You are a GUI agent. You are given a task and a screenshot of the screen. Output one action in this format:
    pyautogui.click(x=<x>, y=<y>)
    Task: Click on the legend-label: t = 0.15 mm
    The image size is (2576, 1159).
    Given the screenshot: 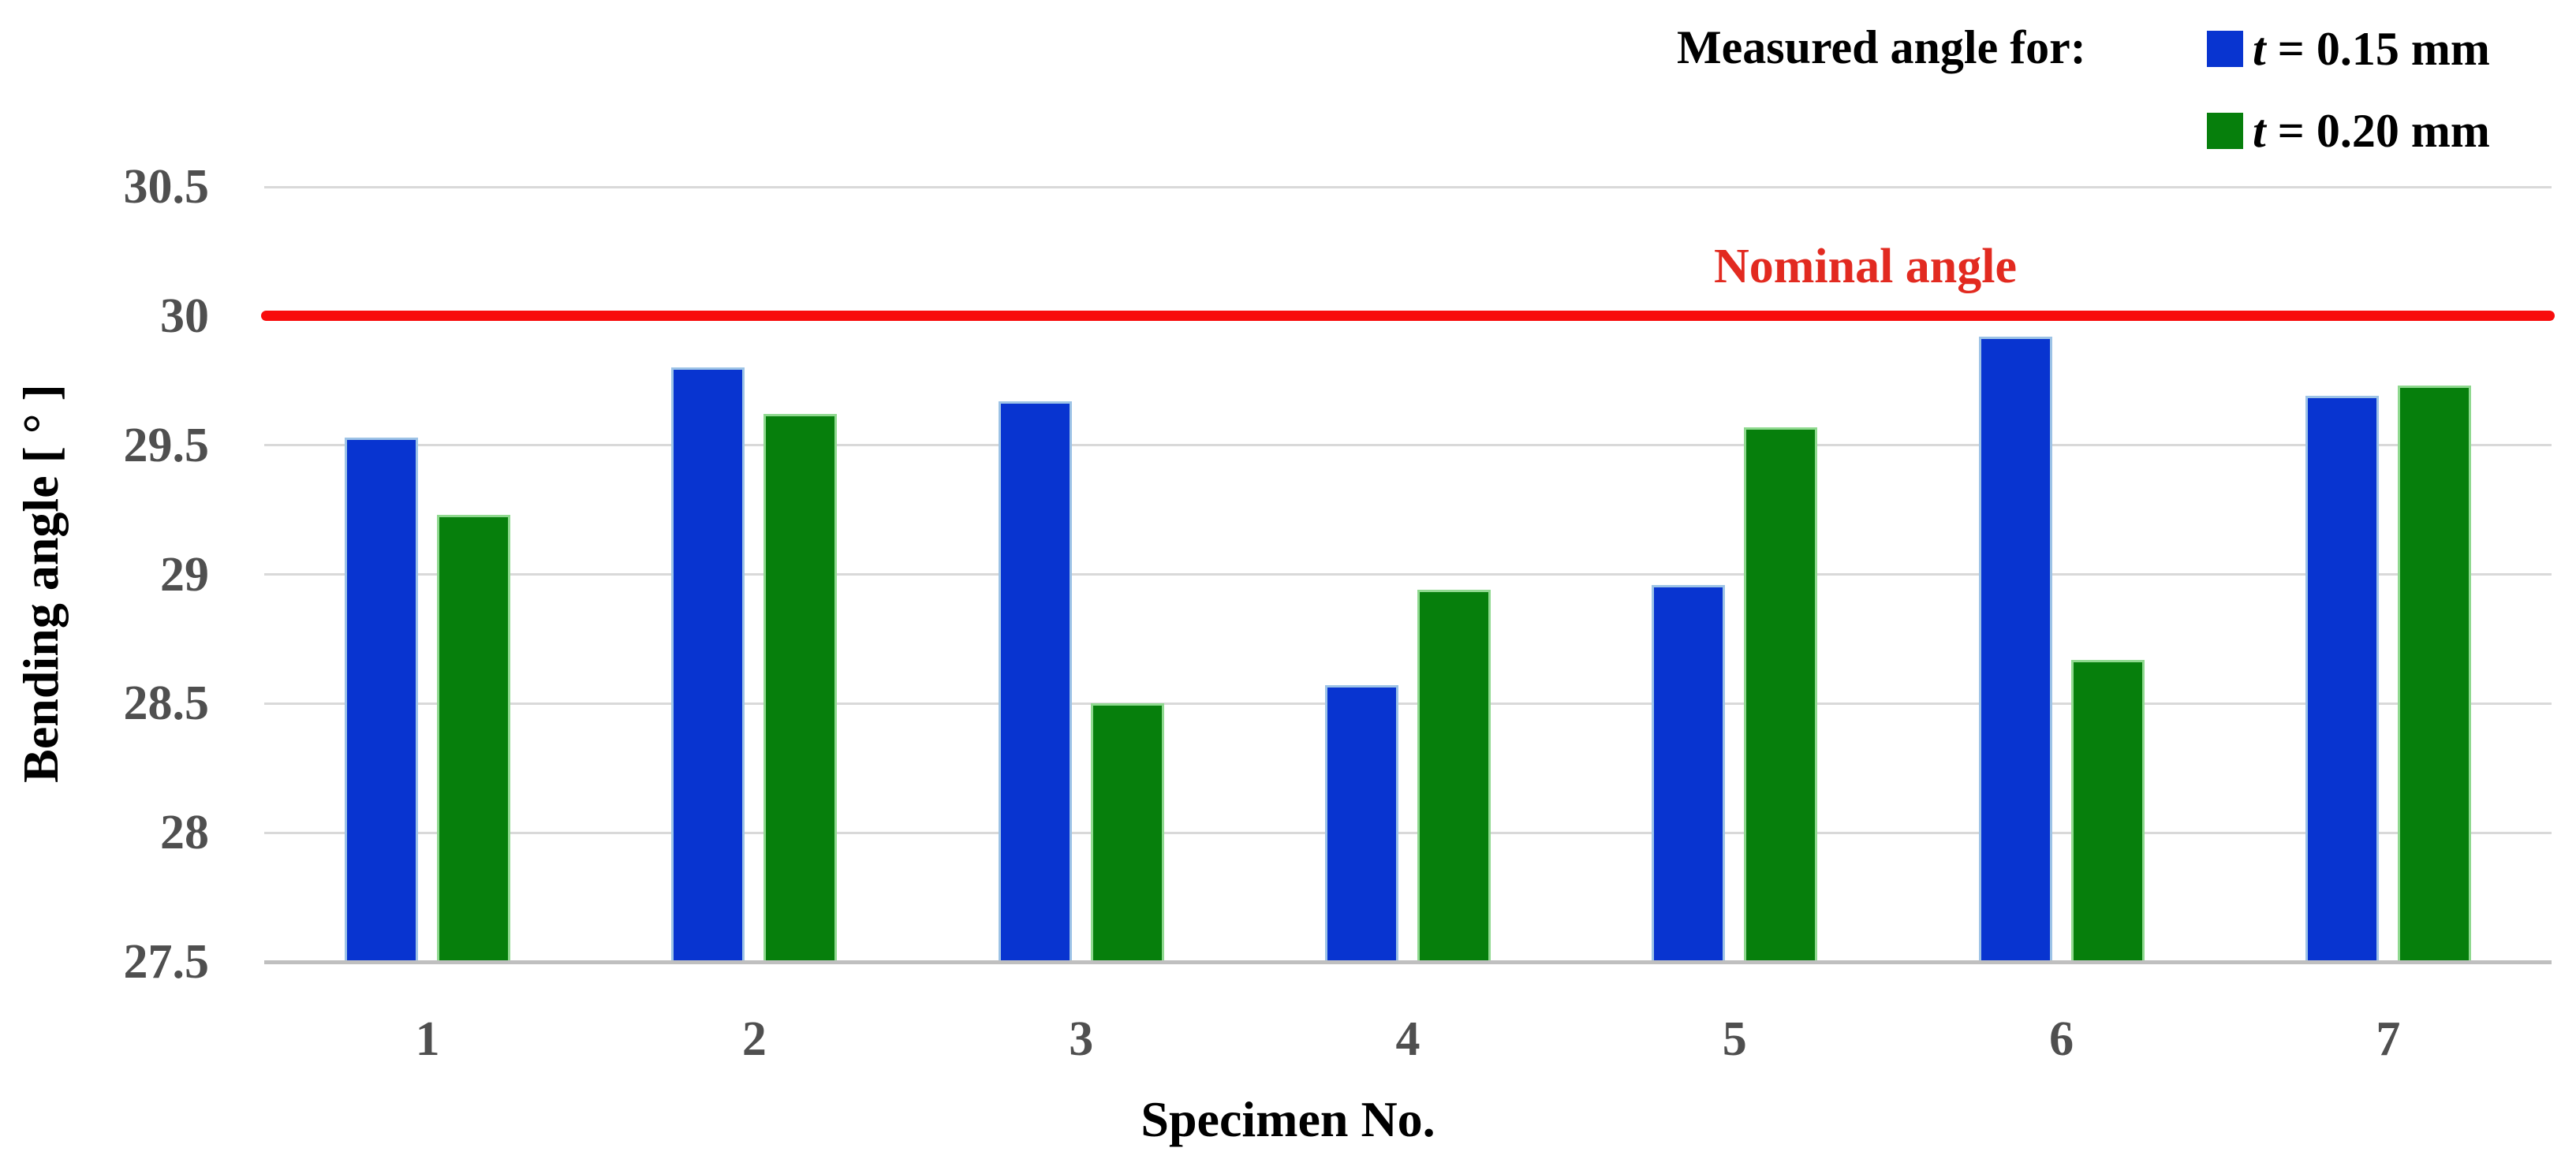 What is the action you would take?
    pyautogui.click(x=2371, y=48)
    